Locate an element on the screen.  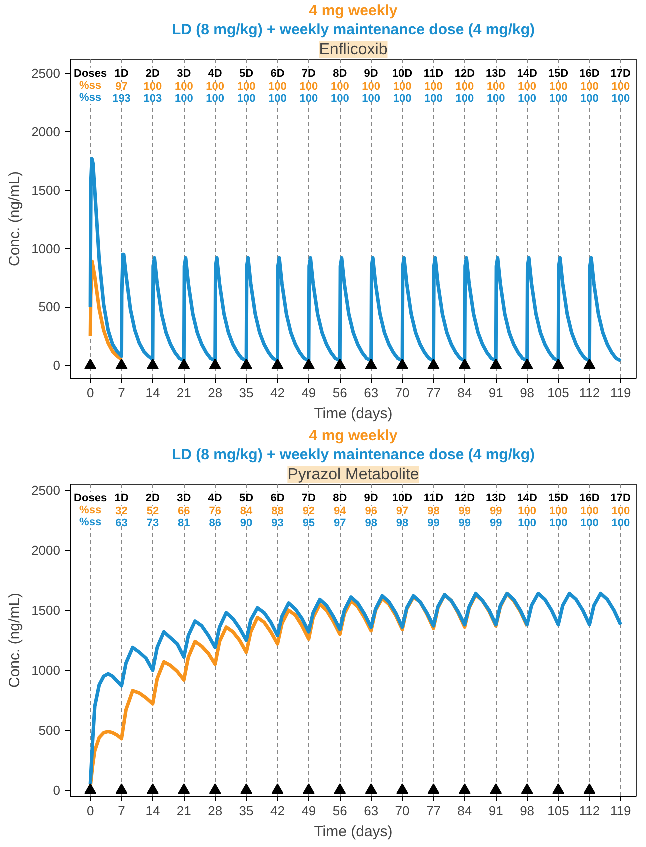
x-tick-label: 63 is located at coordinates (371, 811).